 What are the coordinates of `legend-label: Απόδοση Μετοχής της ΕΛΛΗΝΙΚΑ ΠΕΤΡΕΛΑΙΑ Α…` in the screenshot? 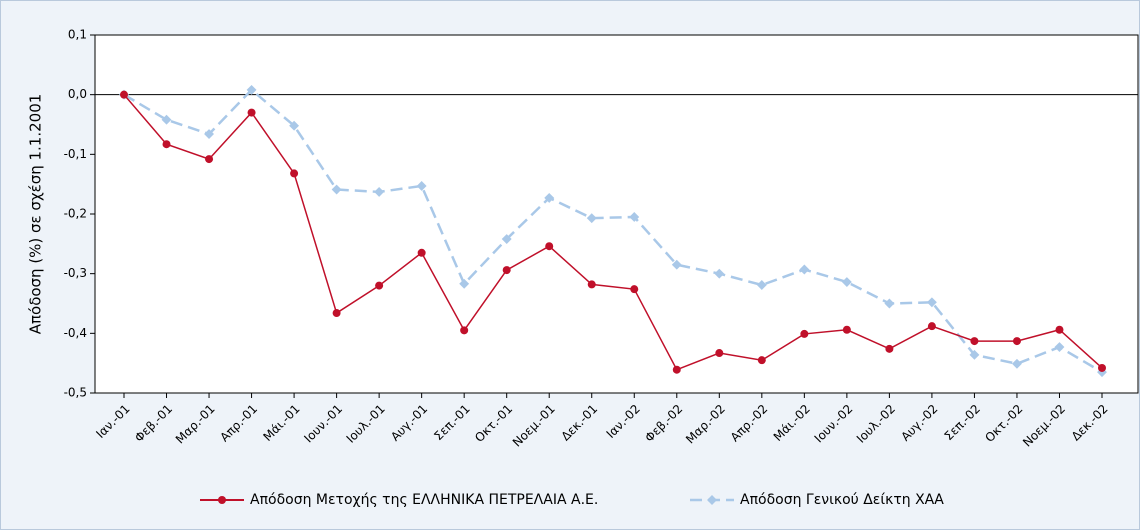 It's located at (424, 500).